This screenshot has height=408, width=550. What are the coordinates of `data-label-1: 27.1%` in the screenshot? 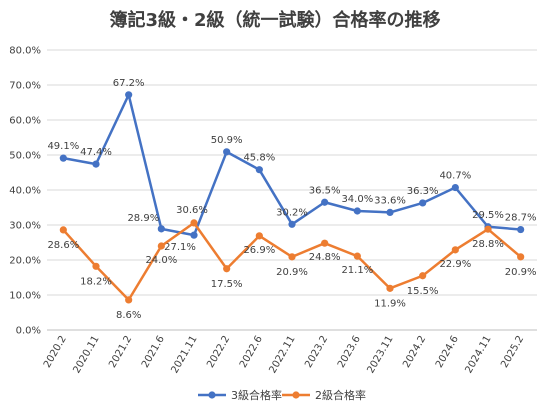 It's located at (180, 247).